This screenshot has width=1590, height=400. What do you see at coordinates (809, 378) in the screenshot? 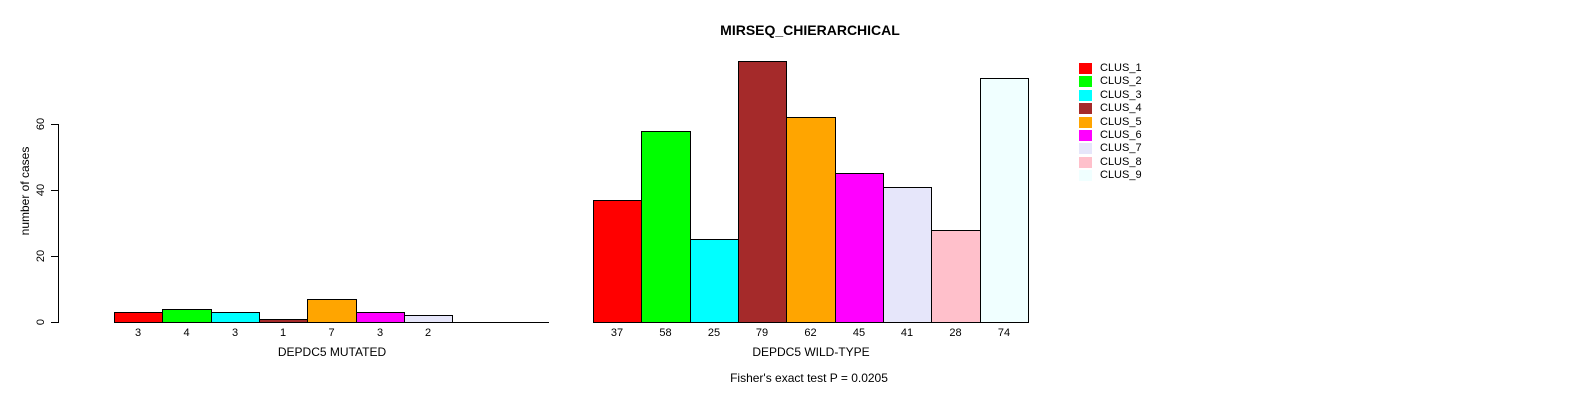
I see `fisher-test-annotation: Fisher's exact test P = 0.0205` at bounding box center [809, 378].